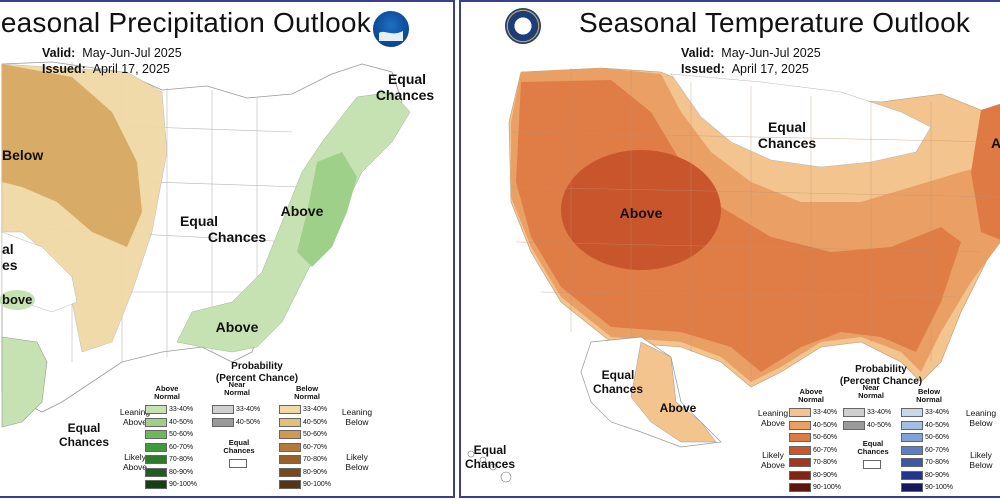  What do you see at coordinates (641, 210) in the screenshot?
I see `above-region-core` at bounding box center [641, 210].